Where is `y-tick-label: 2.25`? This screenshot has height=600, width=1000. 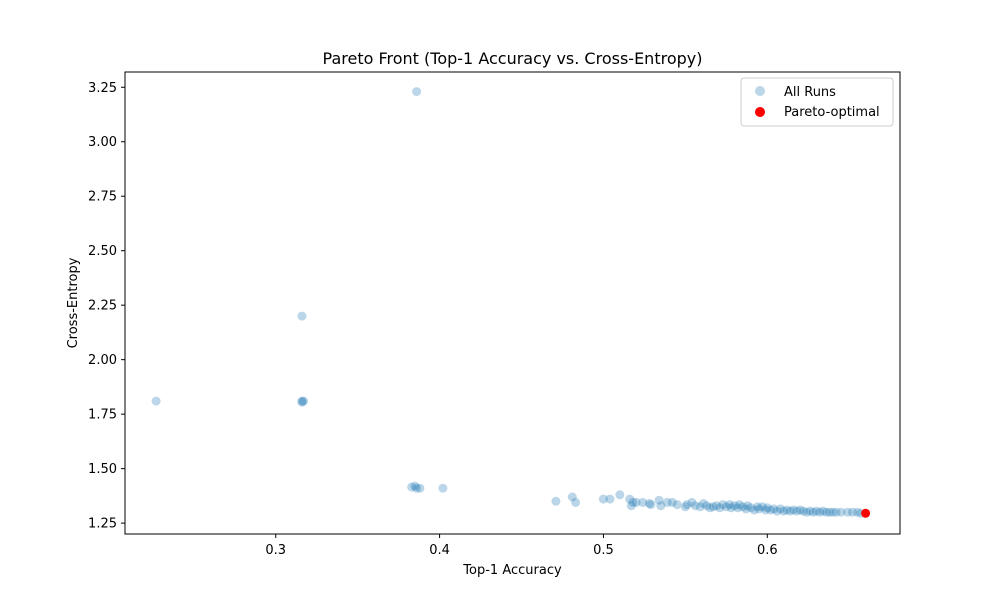
y-tick-label: 2.25 is located at coordinates (102, 306).